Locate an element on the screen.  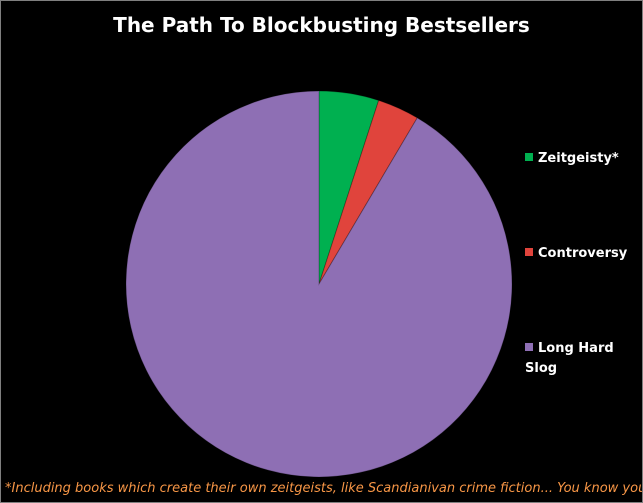
chart-title: The Path To Blockbusting Bestsellers is located at coordinates (321, 25).